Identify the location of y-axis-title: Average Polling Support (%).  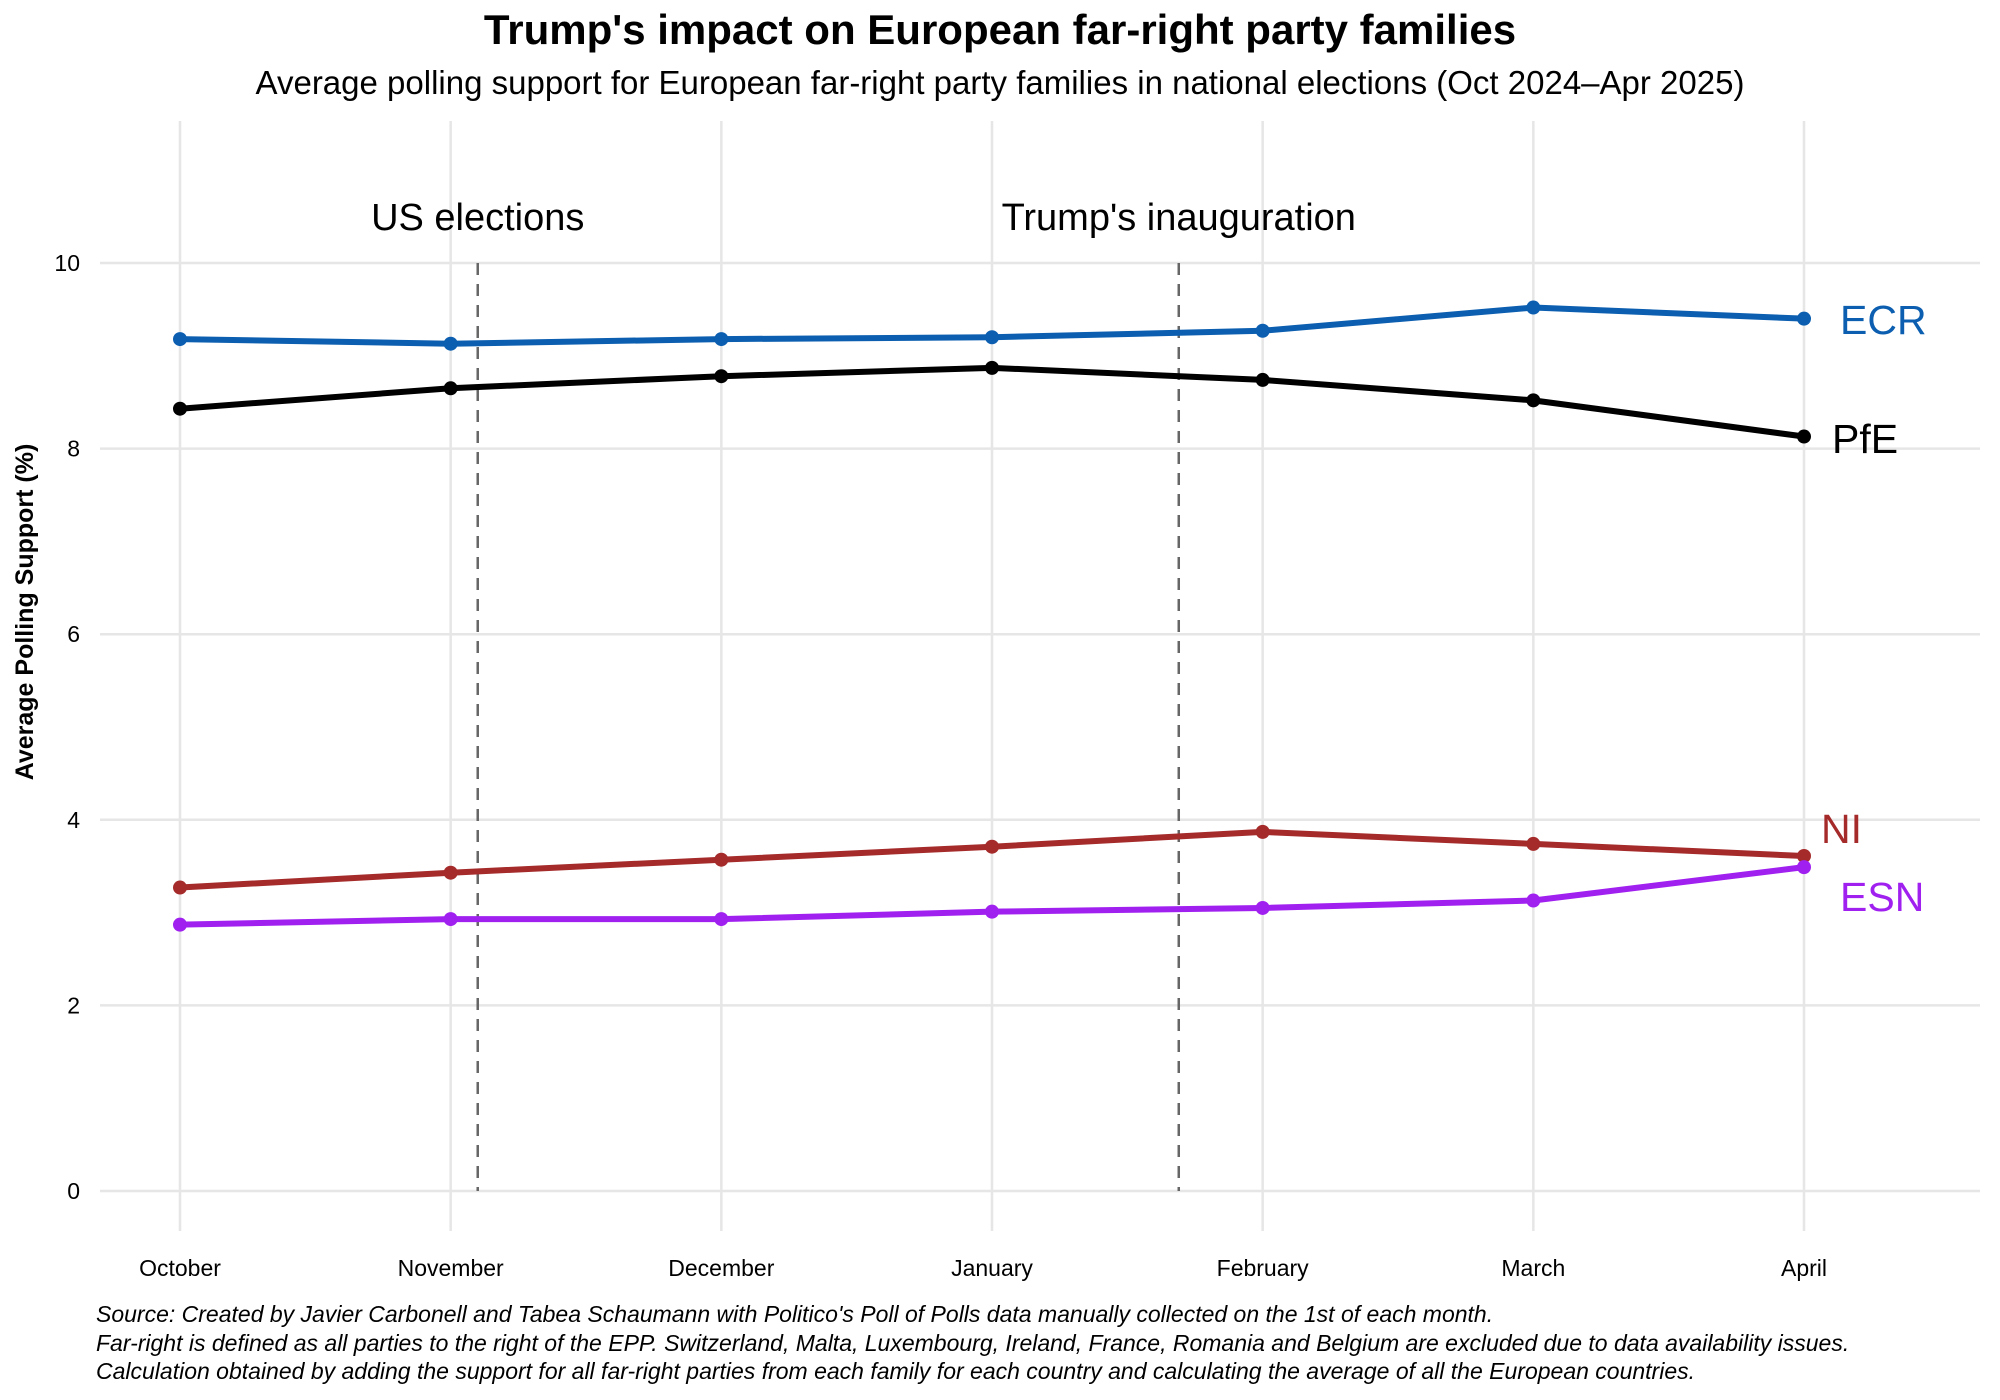
(25, 612).